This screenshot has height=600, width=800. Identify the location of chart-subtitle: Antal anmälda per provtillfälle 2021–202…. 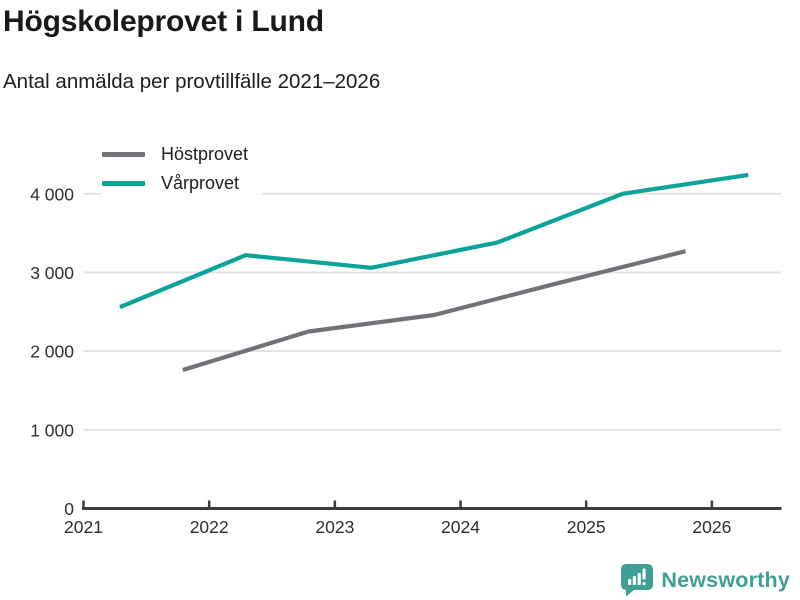
(192, 81).